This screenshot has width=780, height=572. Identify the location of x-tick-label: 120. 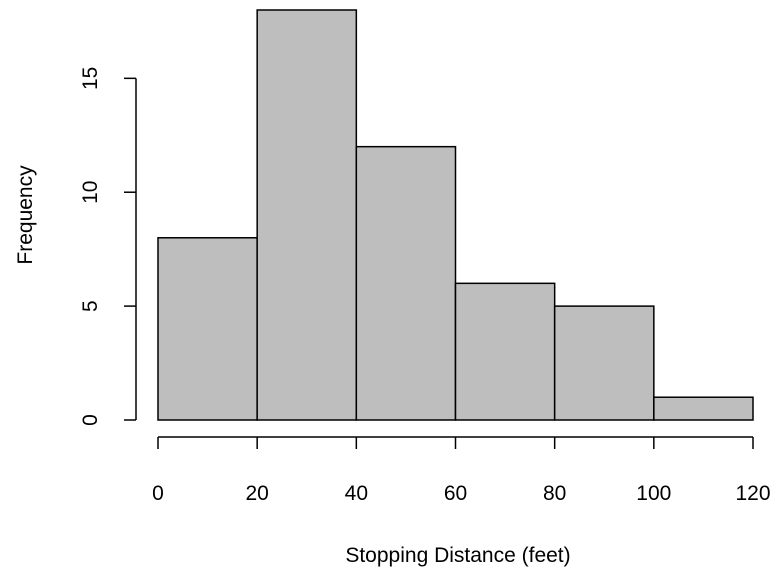
(752, 493).